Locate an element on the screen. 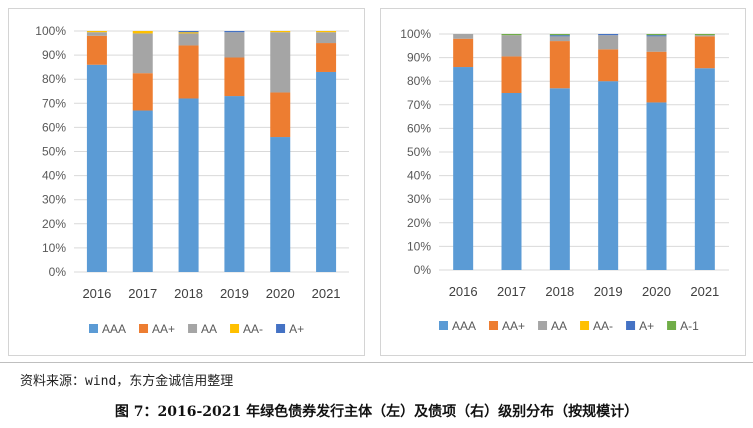  y-tick-label: 100% is located at coordinates (50, 31).